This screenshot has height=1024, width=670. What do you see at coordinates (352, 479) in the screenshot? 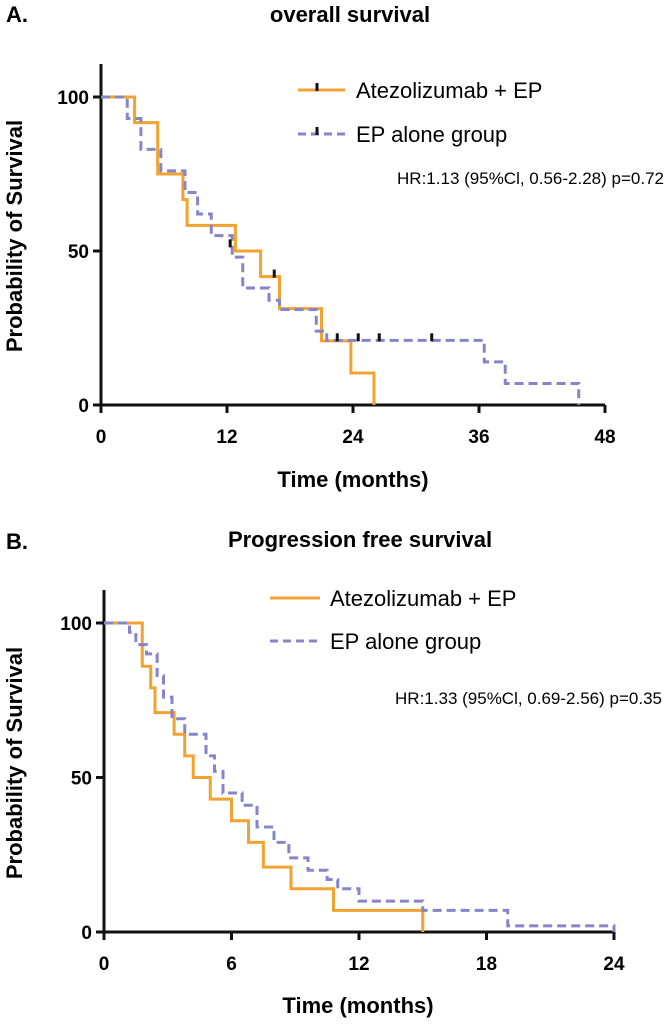
I see `panel-a-x-axis-label: Time (months)` at bounding box center [352, 479].